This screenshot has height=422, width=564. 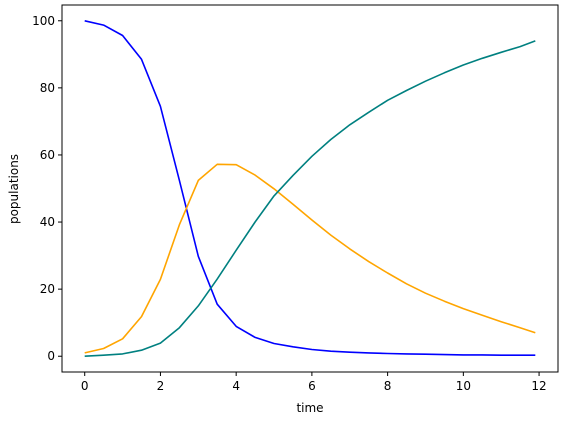 What do you see at coordinates (312, 386) in the screenshot?
I see `x-tick-label: 6` at bounding box center [312, 386].